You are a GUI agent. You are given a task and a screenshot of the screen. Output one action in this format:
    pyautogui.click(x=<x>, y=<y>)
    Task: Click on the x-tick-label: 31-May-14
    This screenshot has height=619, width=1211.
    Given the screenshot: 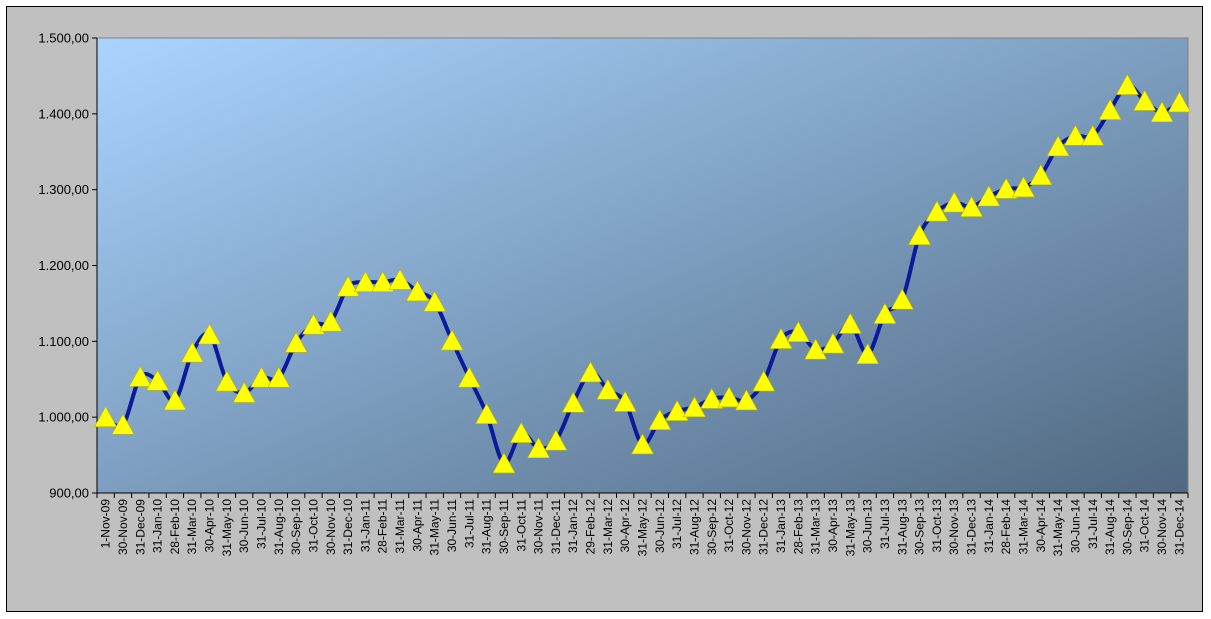 What is the action you would take?
    pyautogui.click(x=1058, y=528)
    